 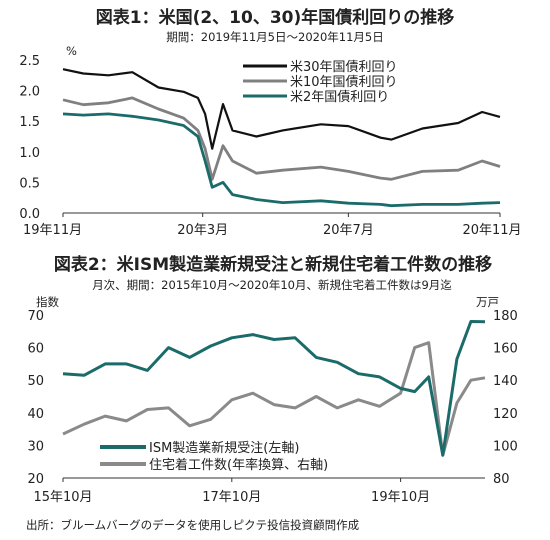 What do you see at coordinates (71, 51) in the screenshot?
I see `chart1-unit: %` at bounding box center [71, 51].